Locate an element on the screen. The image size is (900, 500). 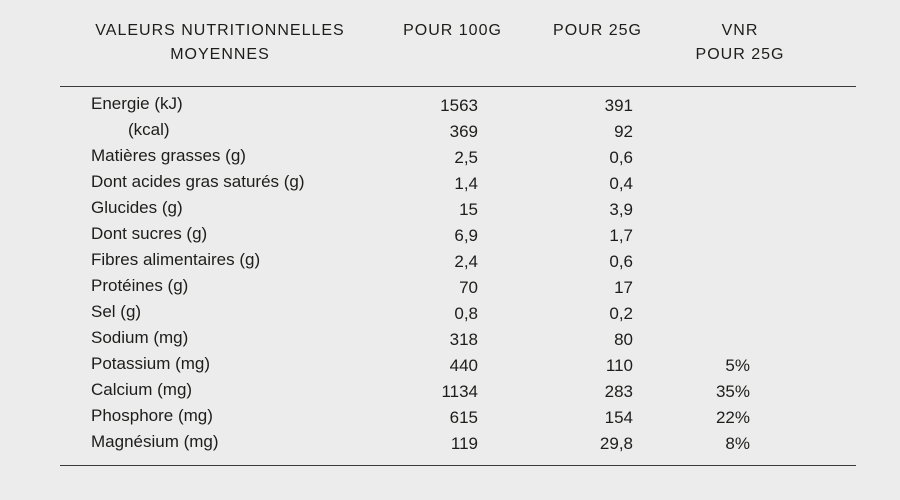
row-label: Potassium (mg) is located at coordinates (151, 363).